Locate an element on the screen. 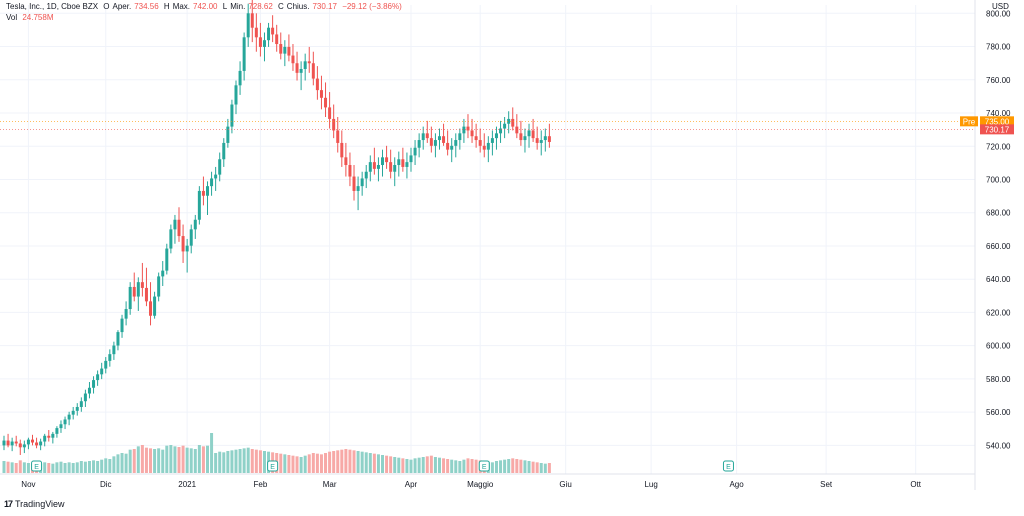 Image resolution: width=1024 pixels, height=516 pixels. y-tick-label: 720.00 is located at coordinates (998, 146).